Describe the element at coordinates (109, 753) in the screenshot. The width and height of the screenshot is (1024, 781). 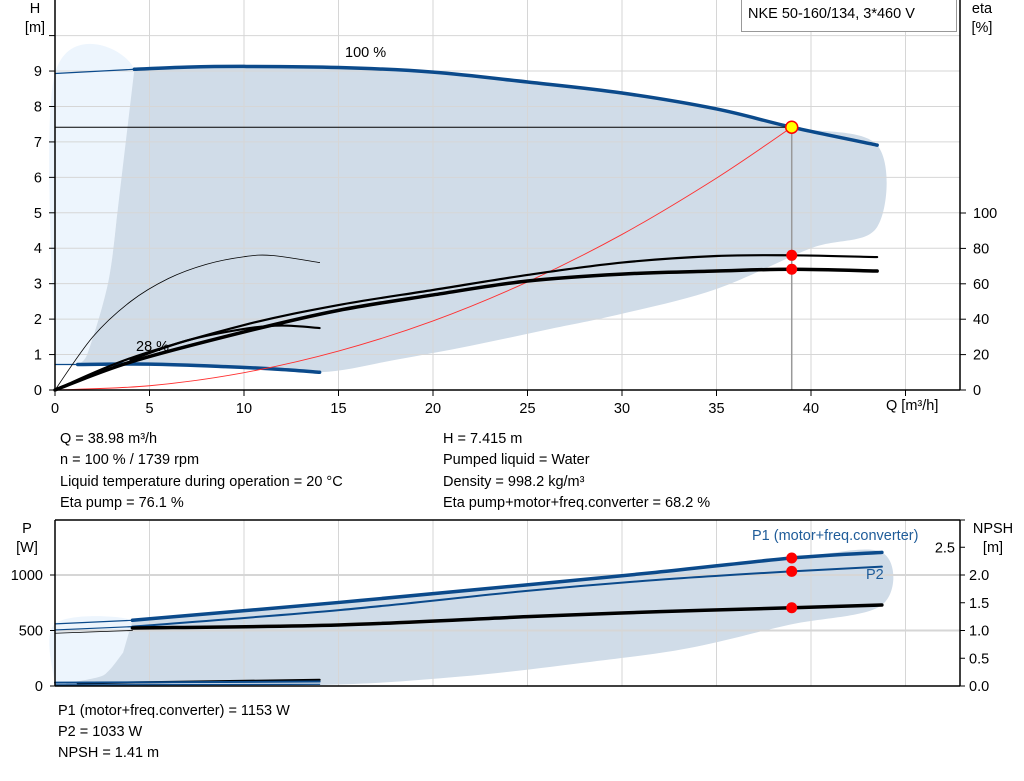
I see `info-npsh: NPSH = 1.41 m` at that location.